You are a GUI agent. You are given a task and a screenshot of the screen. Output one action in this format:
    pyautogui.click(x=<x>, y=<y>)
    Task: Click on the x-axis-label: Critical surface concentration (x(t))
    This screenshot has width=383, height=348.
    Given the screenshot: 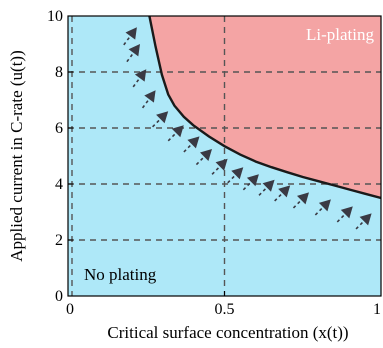 What is the action you would take?
    pyautogui.click(x=227, y=332)
    